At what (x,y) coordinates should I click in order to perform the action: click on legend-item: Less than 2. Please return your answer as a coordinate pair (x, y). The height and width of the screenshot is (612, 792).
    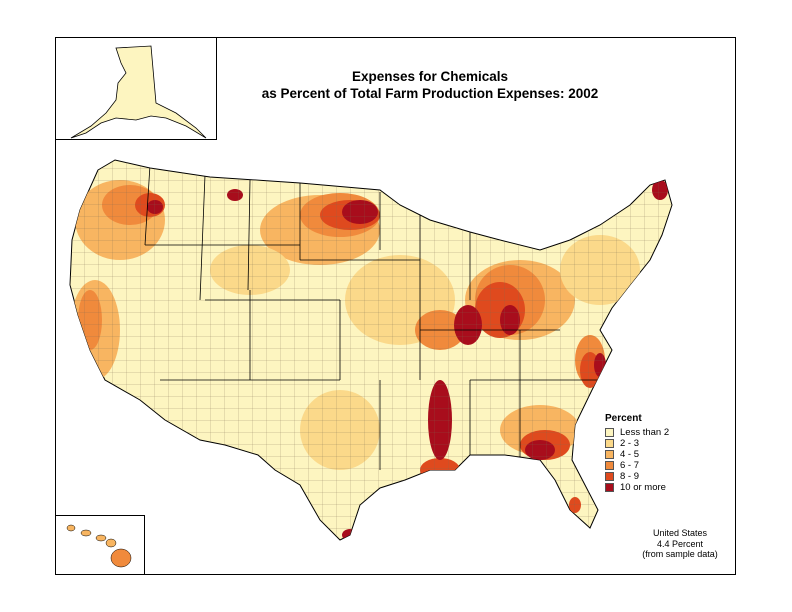
    Looking at the image, I should click on (660, 432).